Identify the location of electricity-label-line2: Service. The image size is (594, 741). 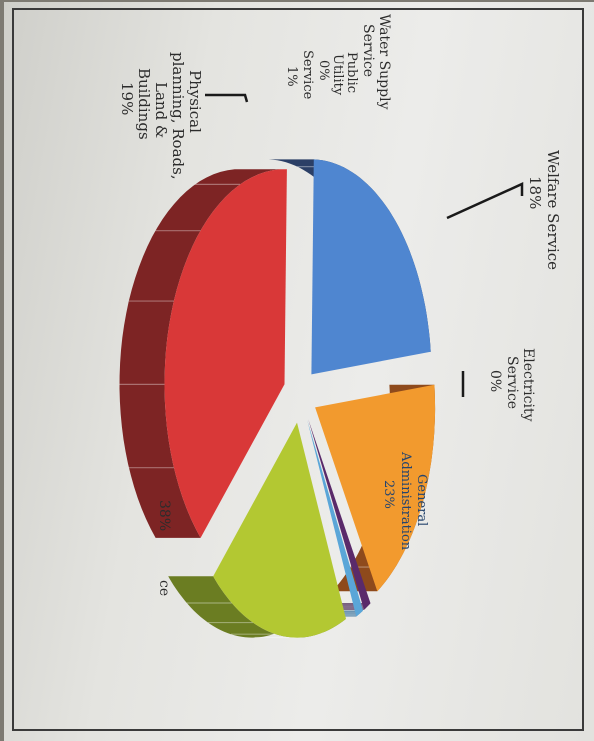
(512, 382).